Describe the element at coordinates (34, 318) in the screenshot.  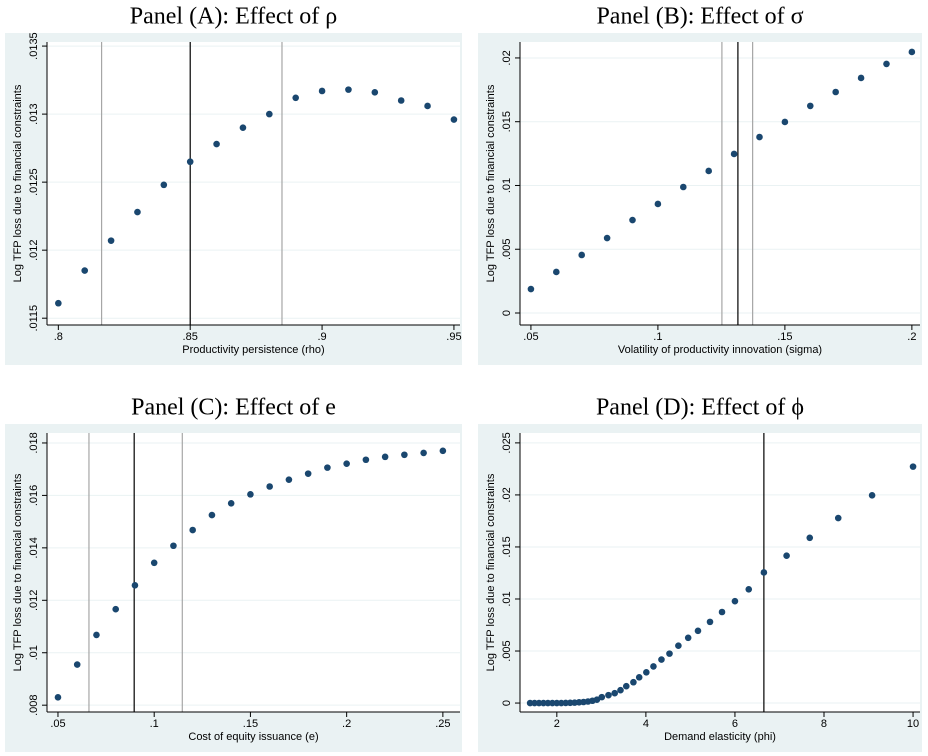
I see `y-tick-label: .0115` at that location.